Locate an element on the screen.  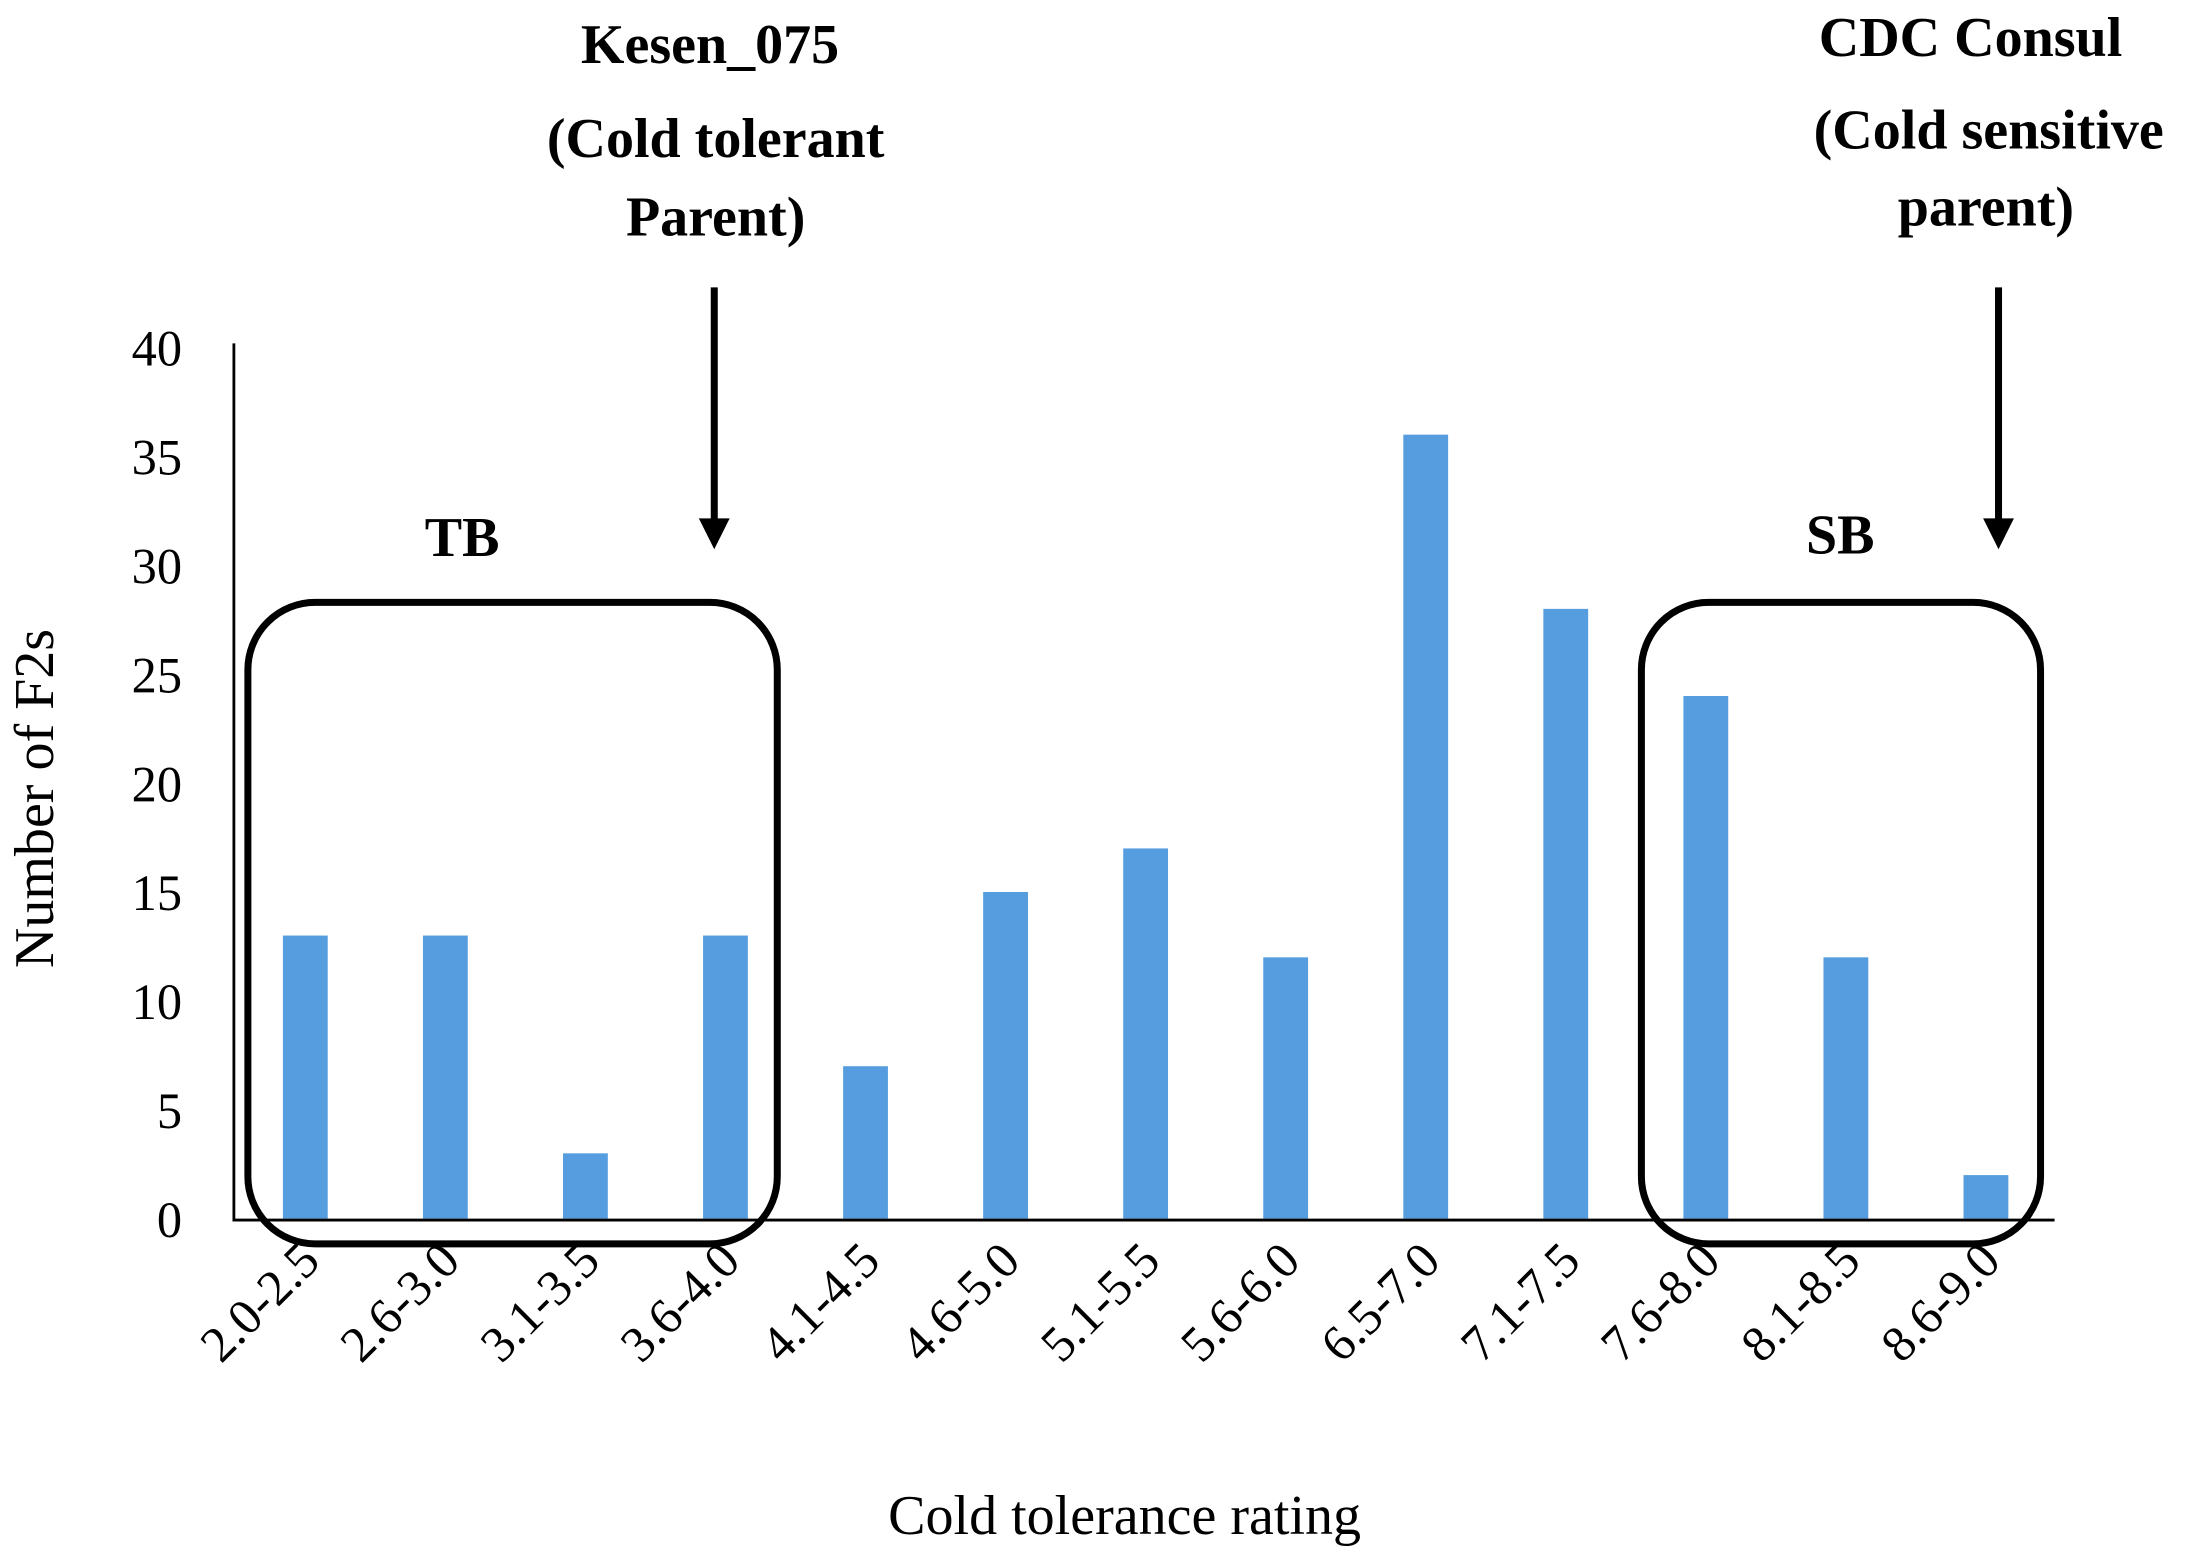
y-axis-label: Number of F2s is located at coordinates (35, 798).